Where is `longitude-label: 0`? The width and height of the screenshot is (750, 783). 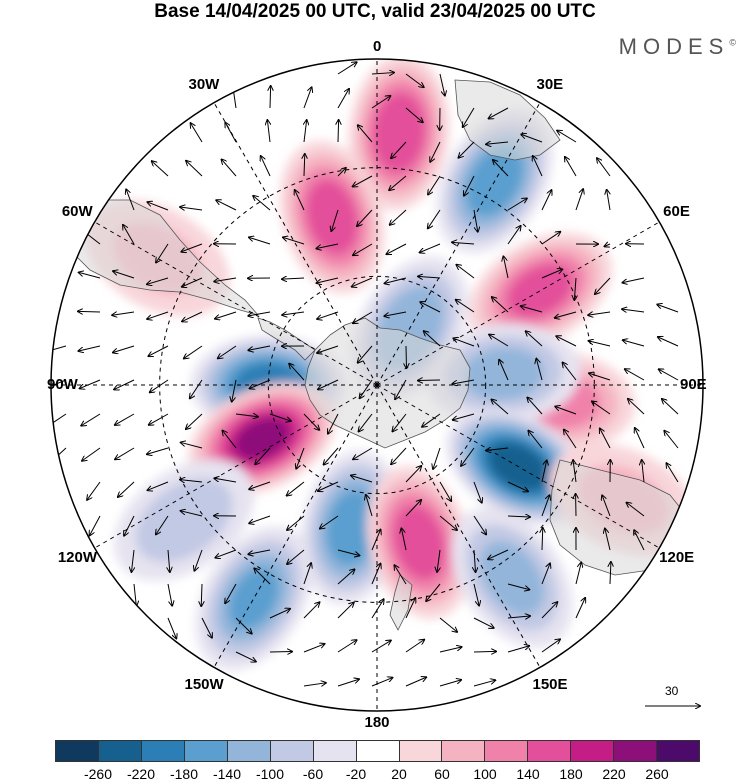
longitude-label: 0 is located at coordinates (377, 46).